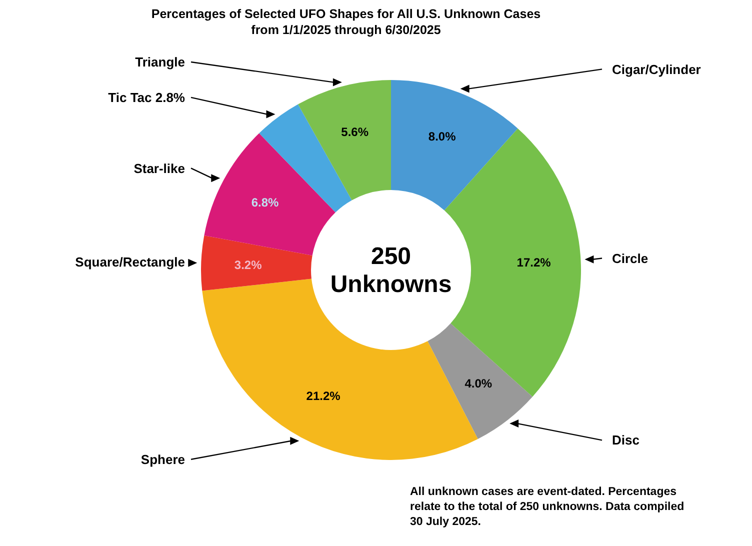  I want to click on data-label: 6.8%, so click(265, 203).